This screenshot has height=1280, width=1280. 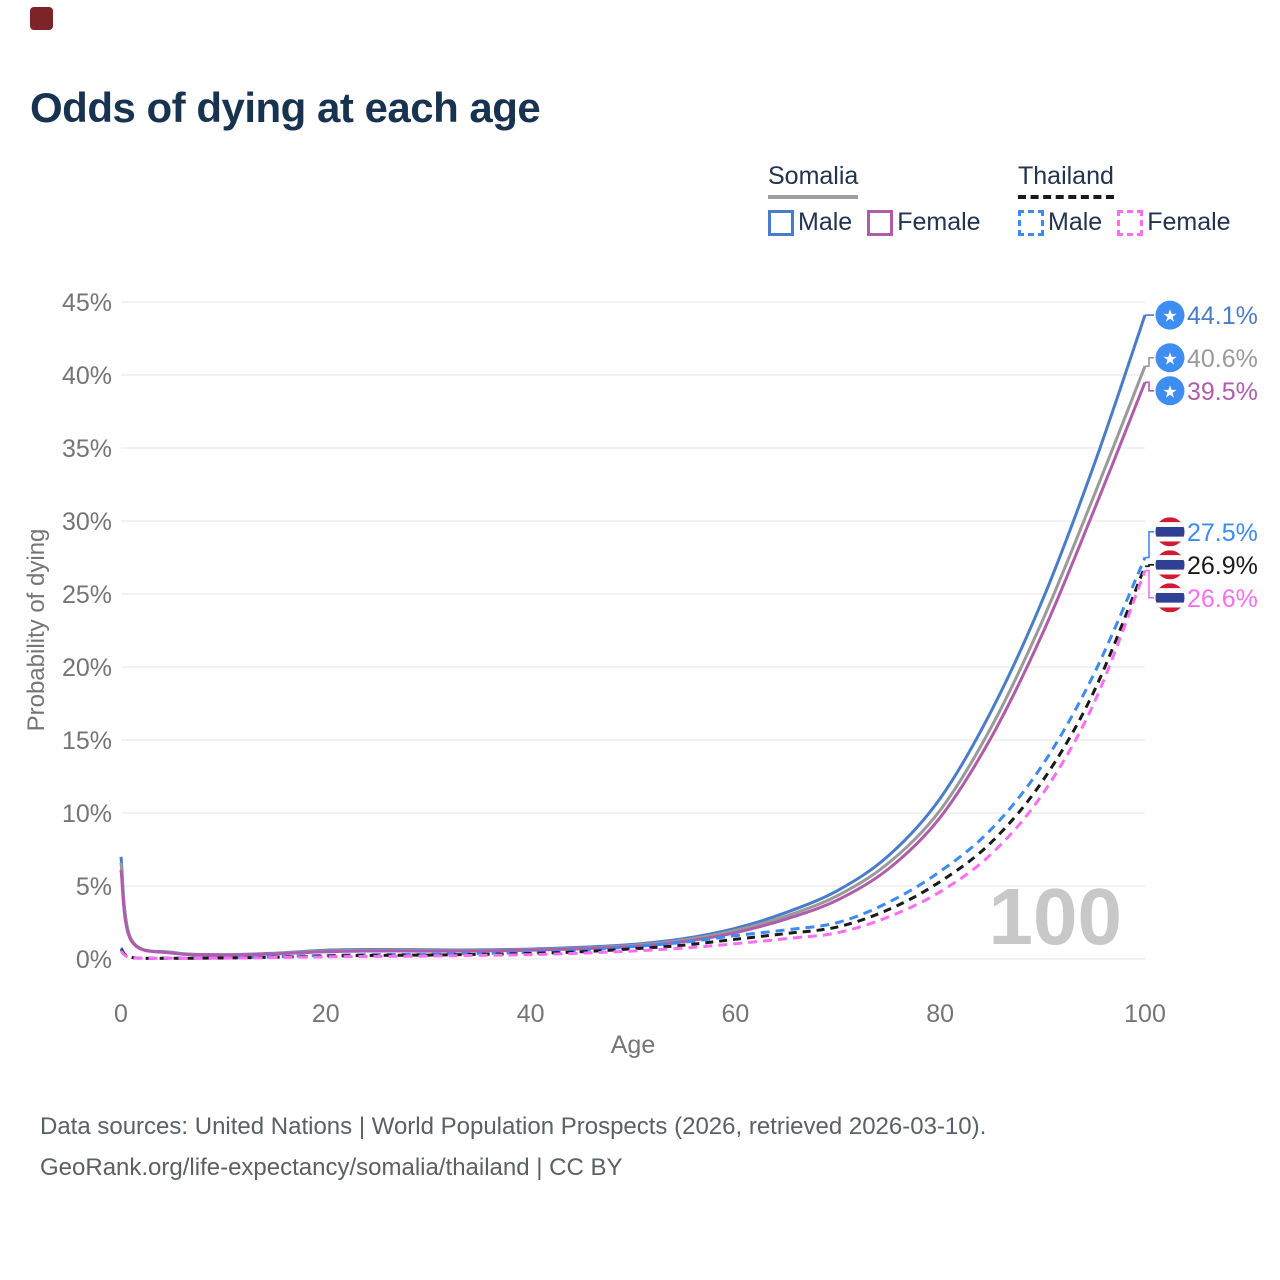 What do you see at coordinates (939, 222) in the screenshot?
I see `legend-label-somalia-female: Female` at bounding box center [939, 222].